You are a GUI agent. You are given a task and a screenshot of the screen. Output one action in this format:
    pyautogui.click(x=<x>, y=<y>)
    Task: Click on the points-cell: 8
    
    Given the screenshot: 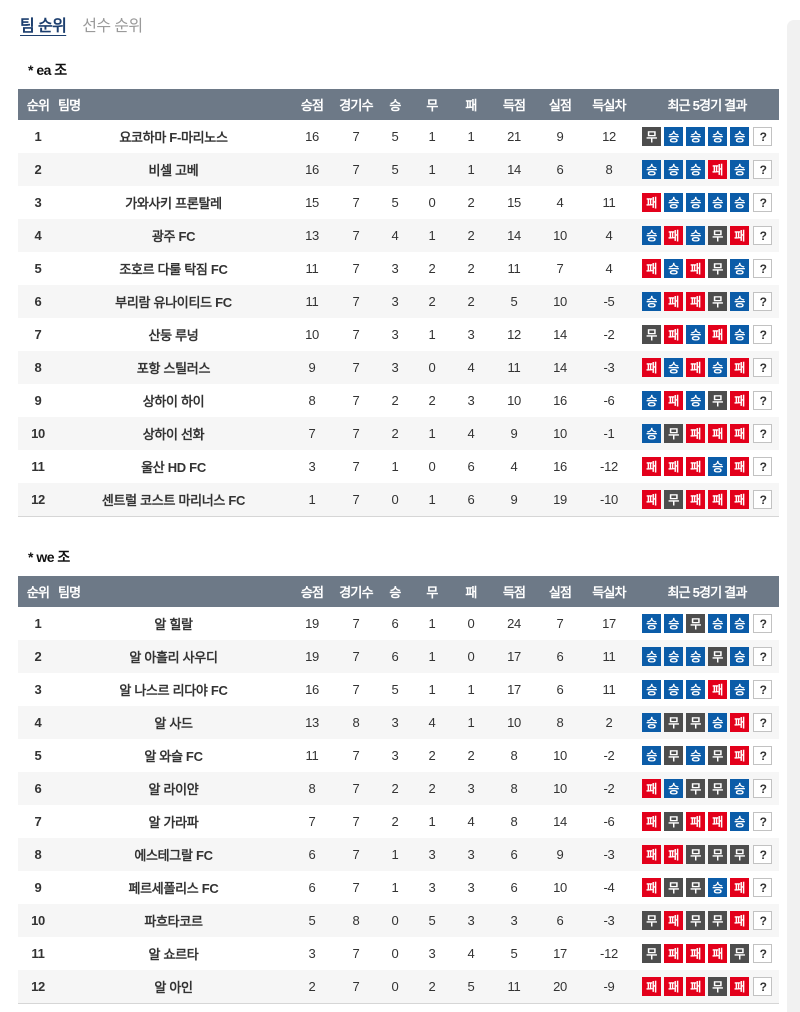 What is the action you would take?
    pyautogui.click(x=312, y=400)
    